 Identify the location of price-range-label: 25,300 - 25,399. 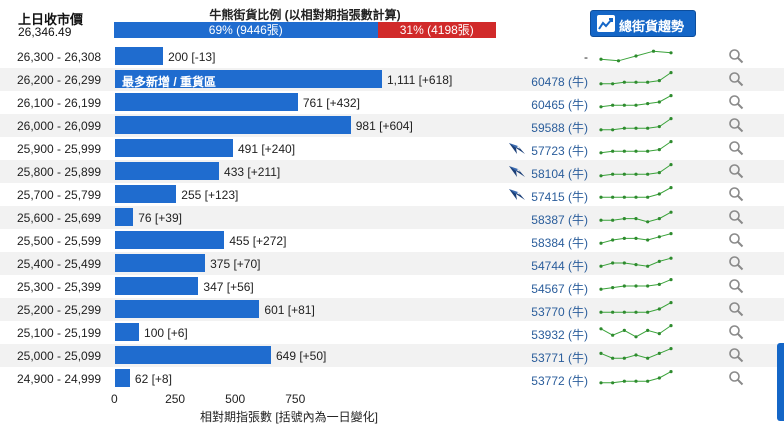
(59, 287).